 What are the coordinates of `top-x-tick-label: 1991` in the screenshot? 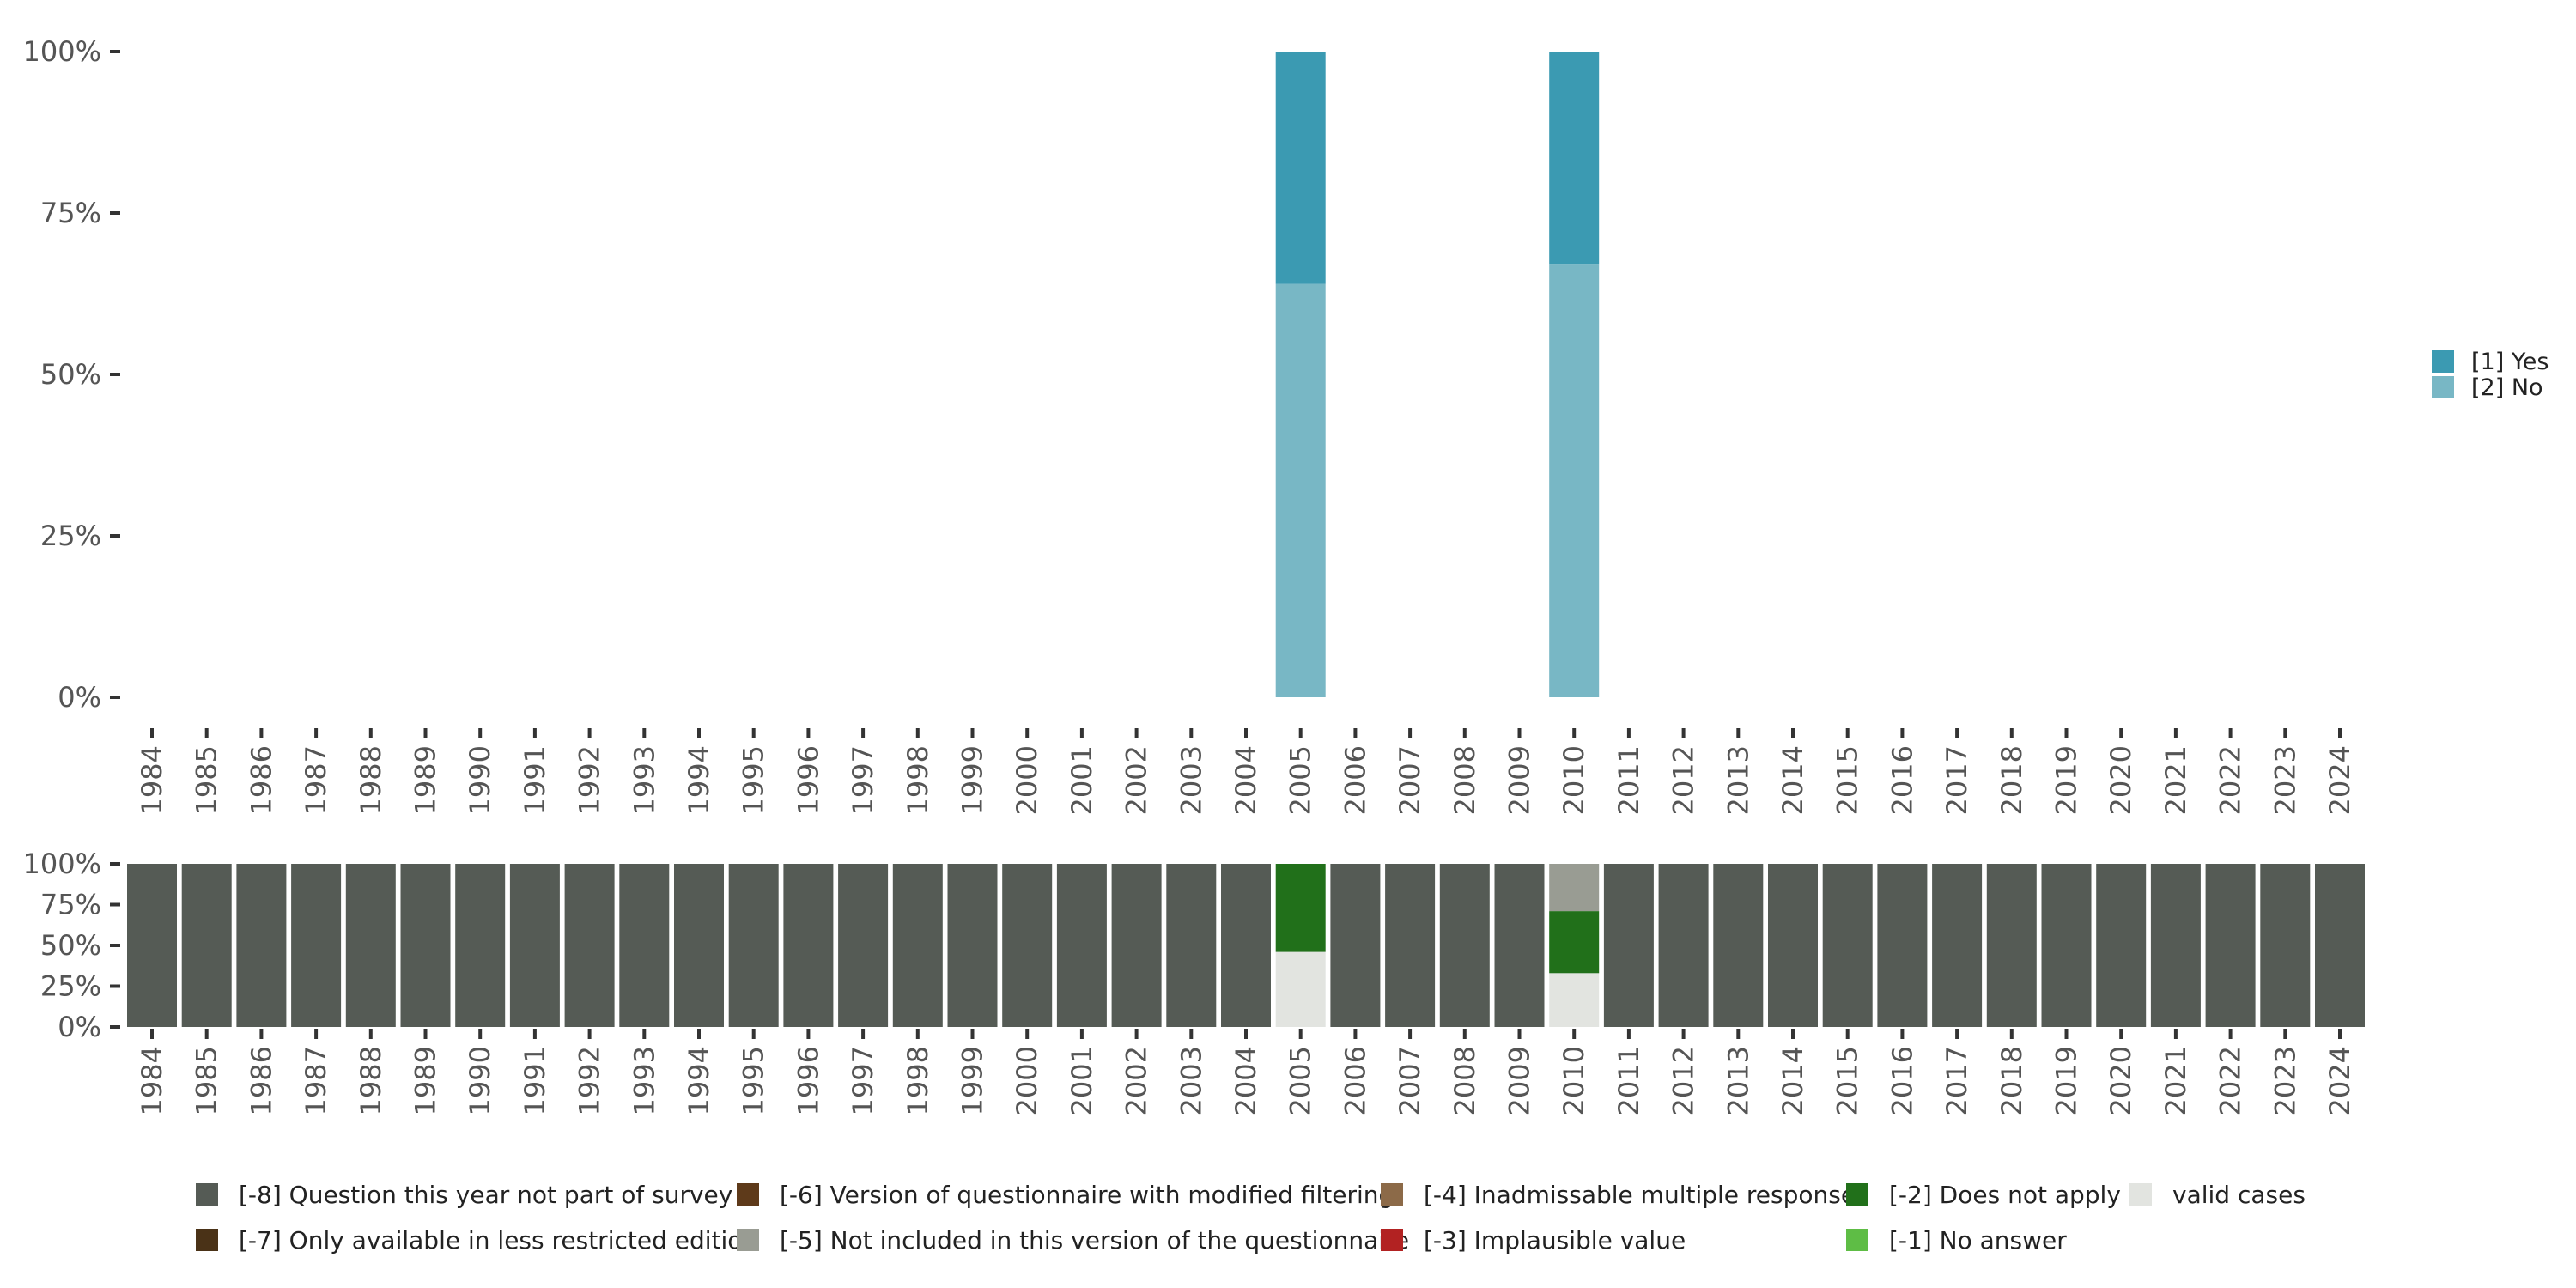 It's located at (535, 780).